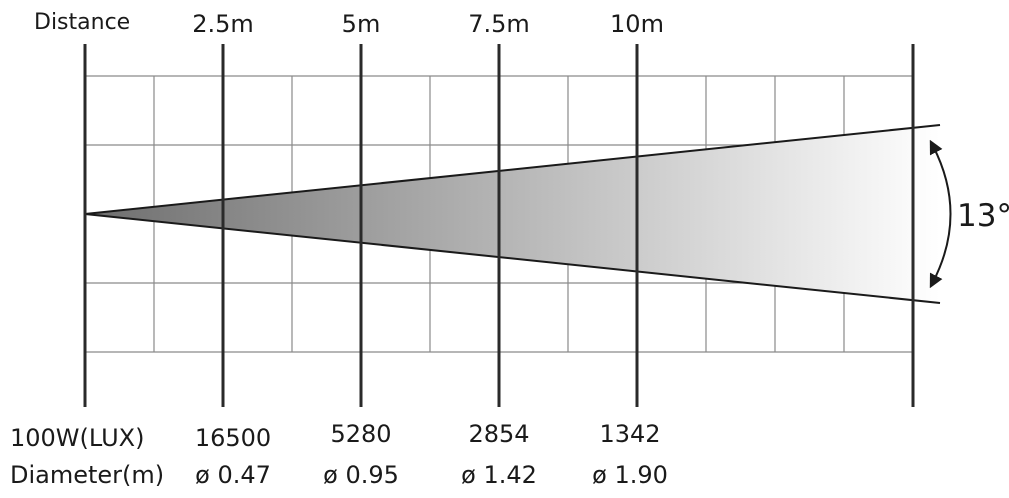 Image resolution: width=1009 pixels, height=498 pixels. I want to click on distance-label: 10m, so click(637, 24).